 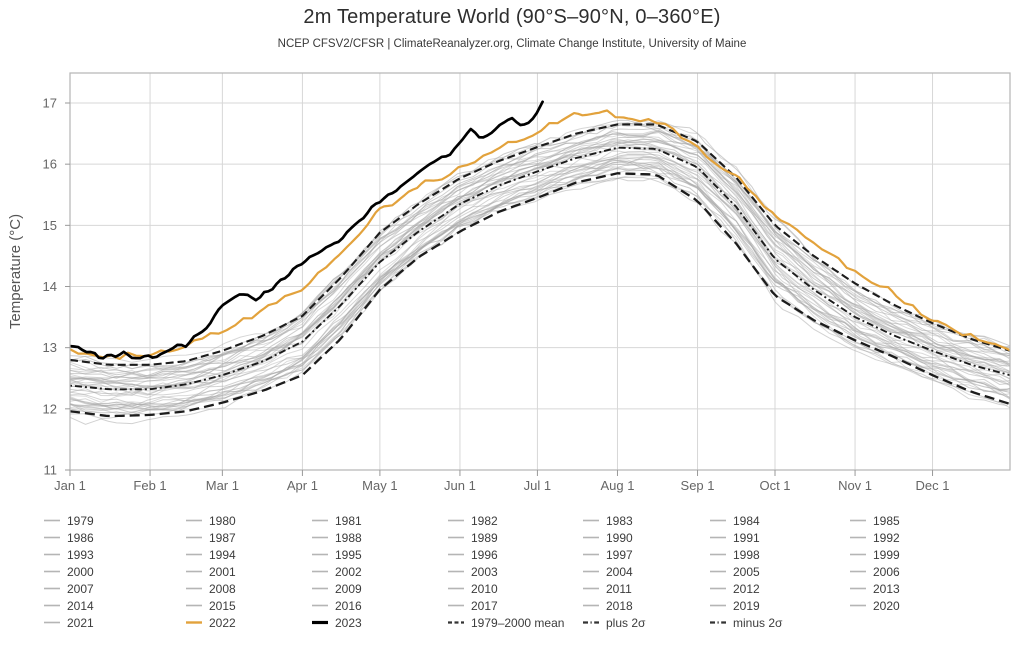 What do you see at coordinates (780, 537) in the screenshot?
I see `legend-item-1991: 1991` at bounding box center [780, 537].